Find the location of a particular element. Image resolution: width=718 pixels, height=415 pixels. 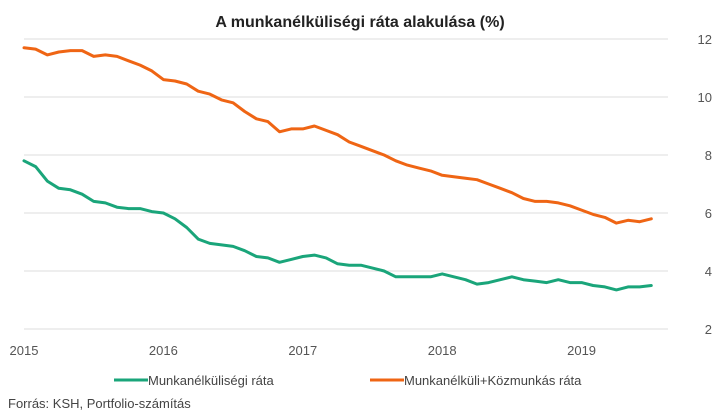

y-tick-label: 6 is located at coordinates (708, 213).